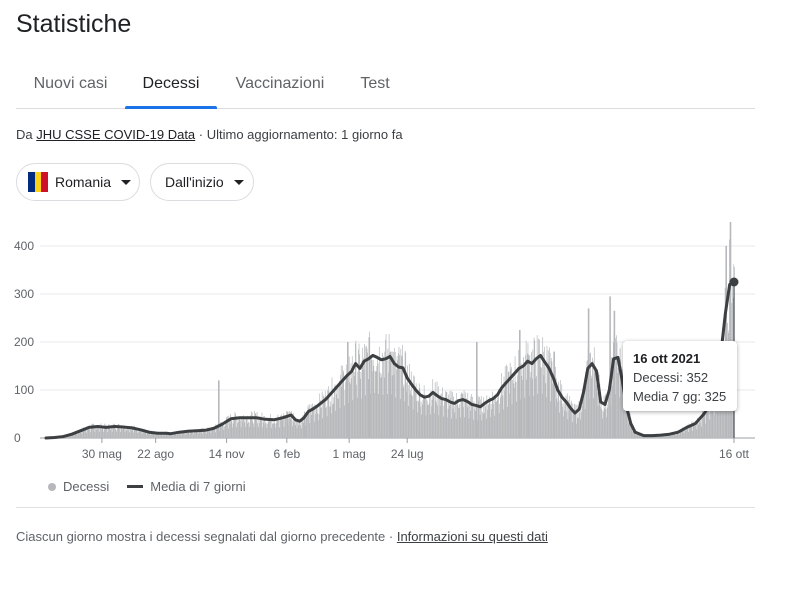  Describe the element at coordinates (375, 83) in the screenshot. I see `tab-test: Test` at that location.